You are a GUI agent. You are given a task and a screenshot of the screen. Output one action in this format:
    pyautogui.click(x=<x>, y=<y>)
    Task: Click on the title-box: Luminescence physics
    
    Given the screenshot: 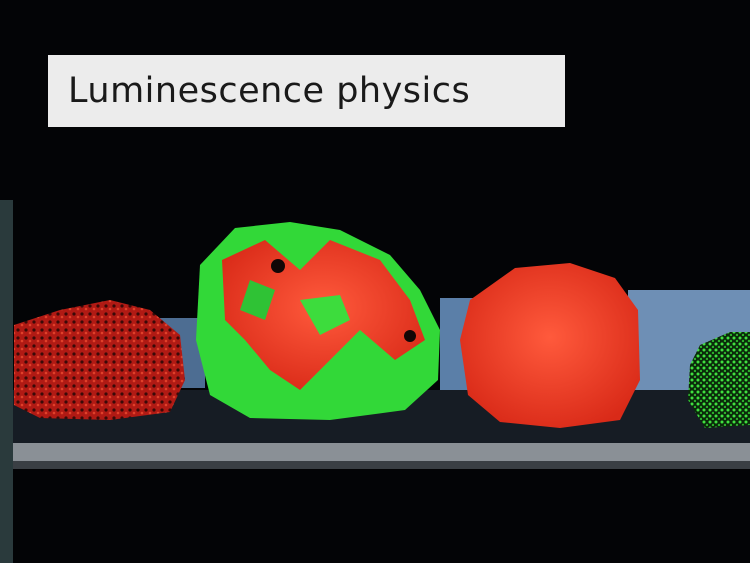 What is the action you would take?
    pyautogui.click(x=306, y=91)
    